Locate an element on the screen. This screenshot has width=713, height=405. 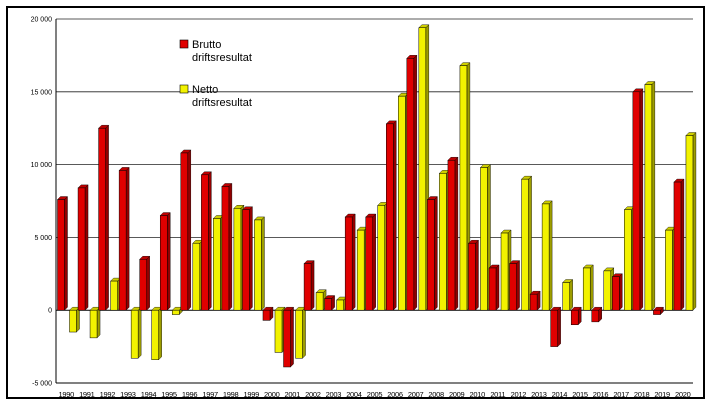
x-tick-label: 2002 is located at coordinates (313, 394).